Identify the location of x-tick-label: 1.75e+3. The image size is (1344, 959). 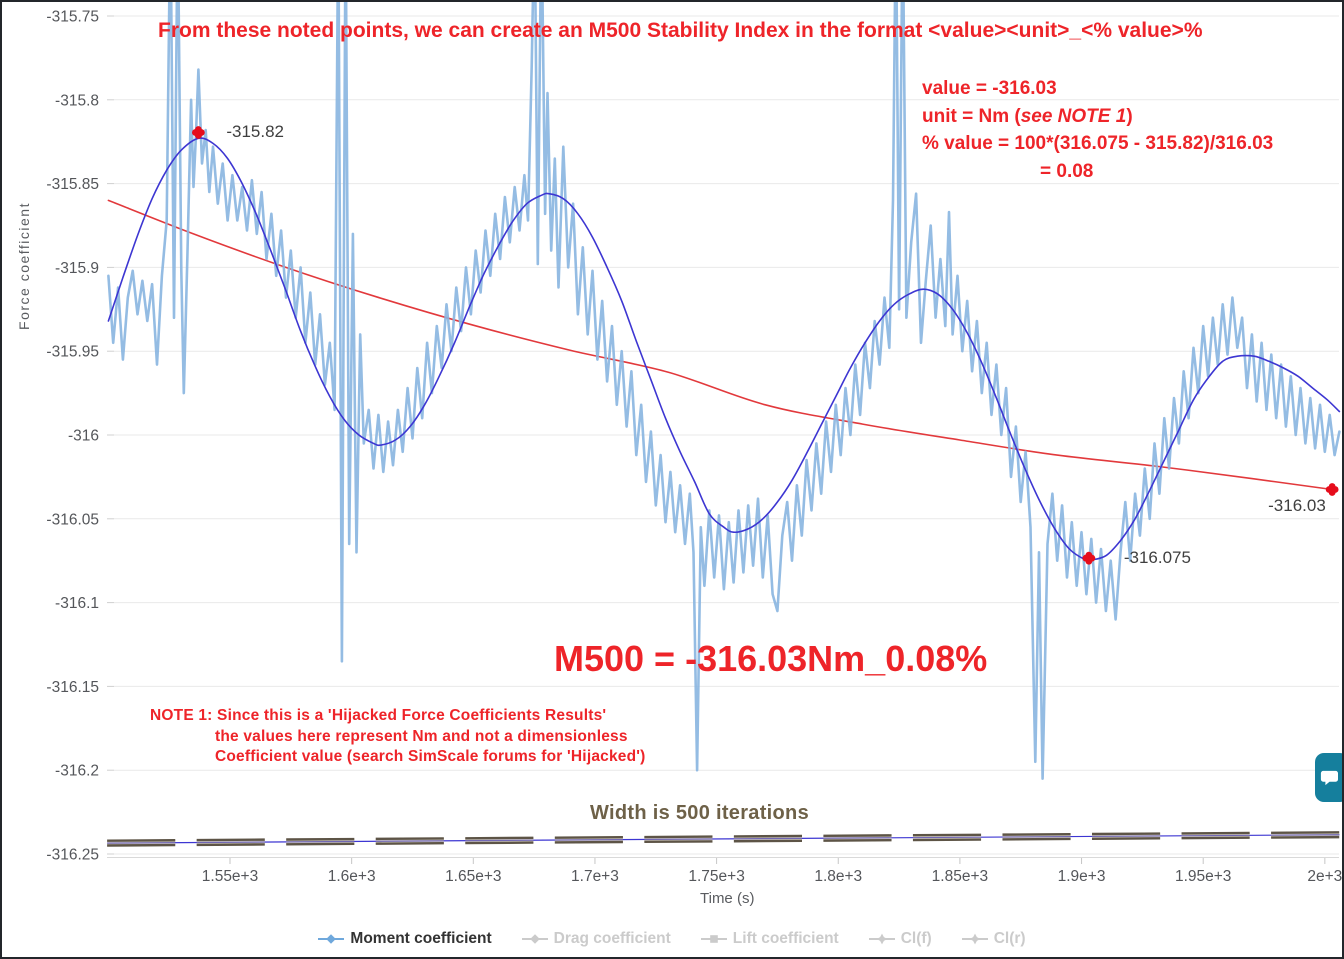
(716, 876).